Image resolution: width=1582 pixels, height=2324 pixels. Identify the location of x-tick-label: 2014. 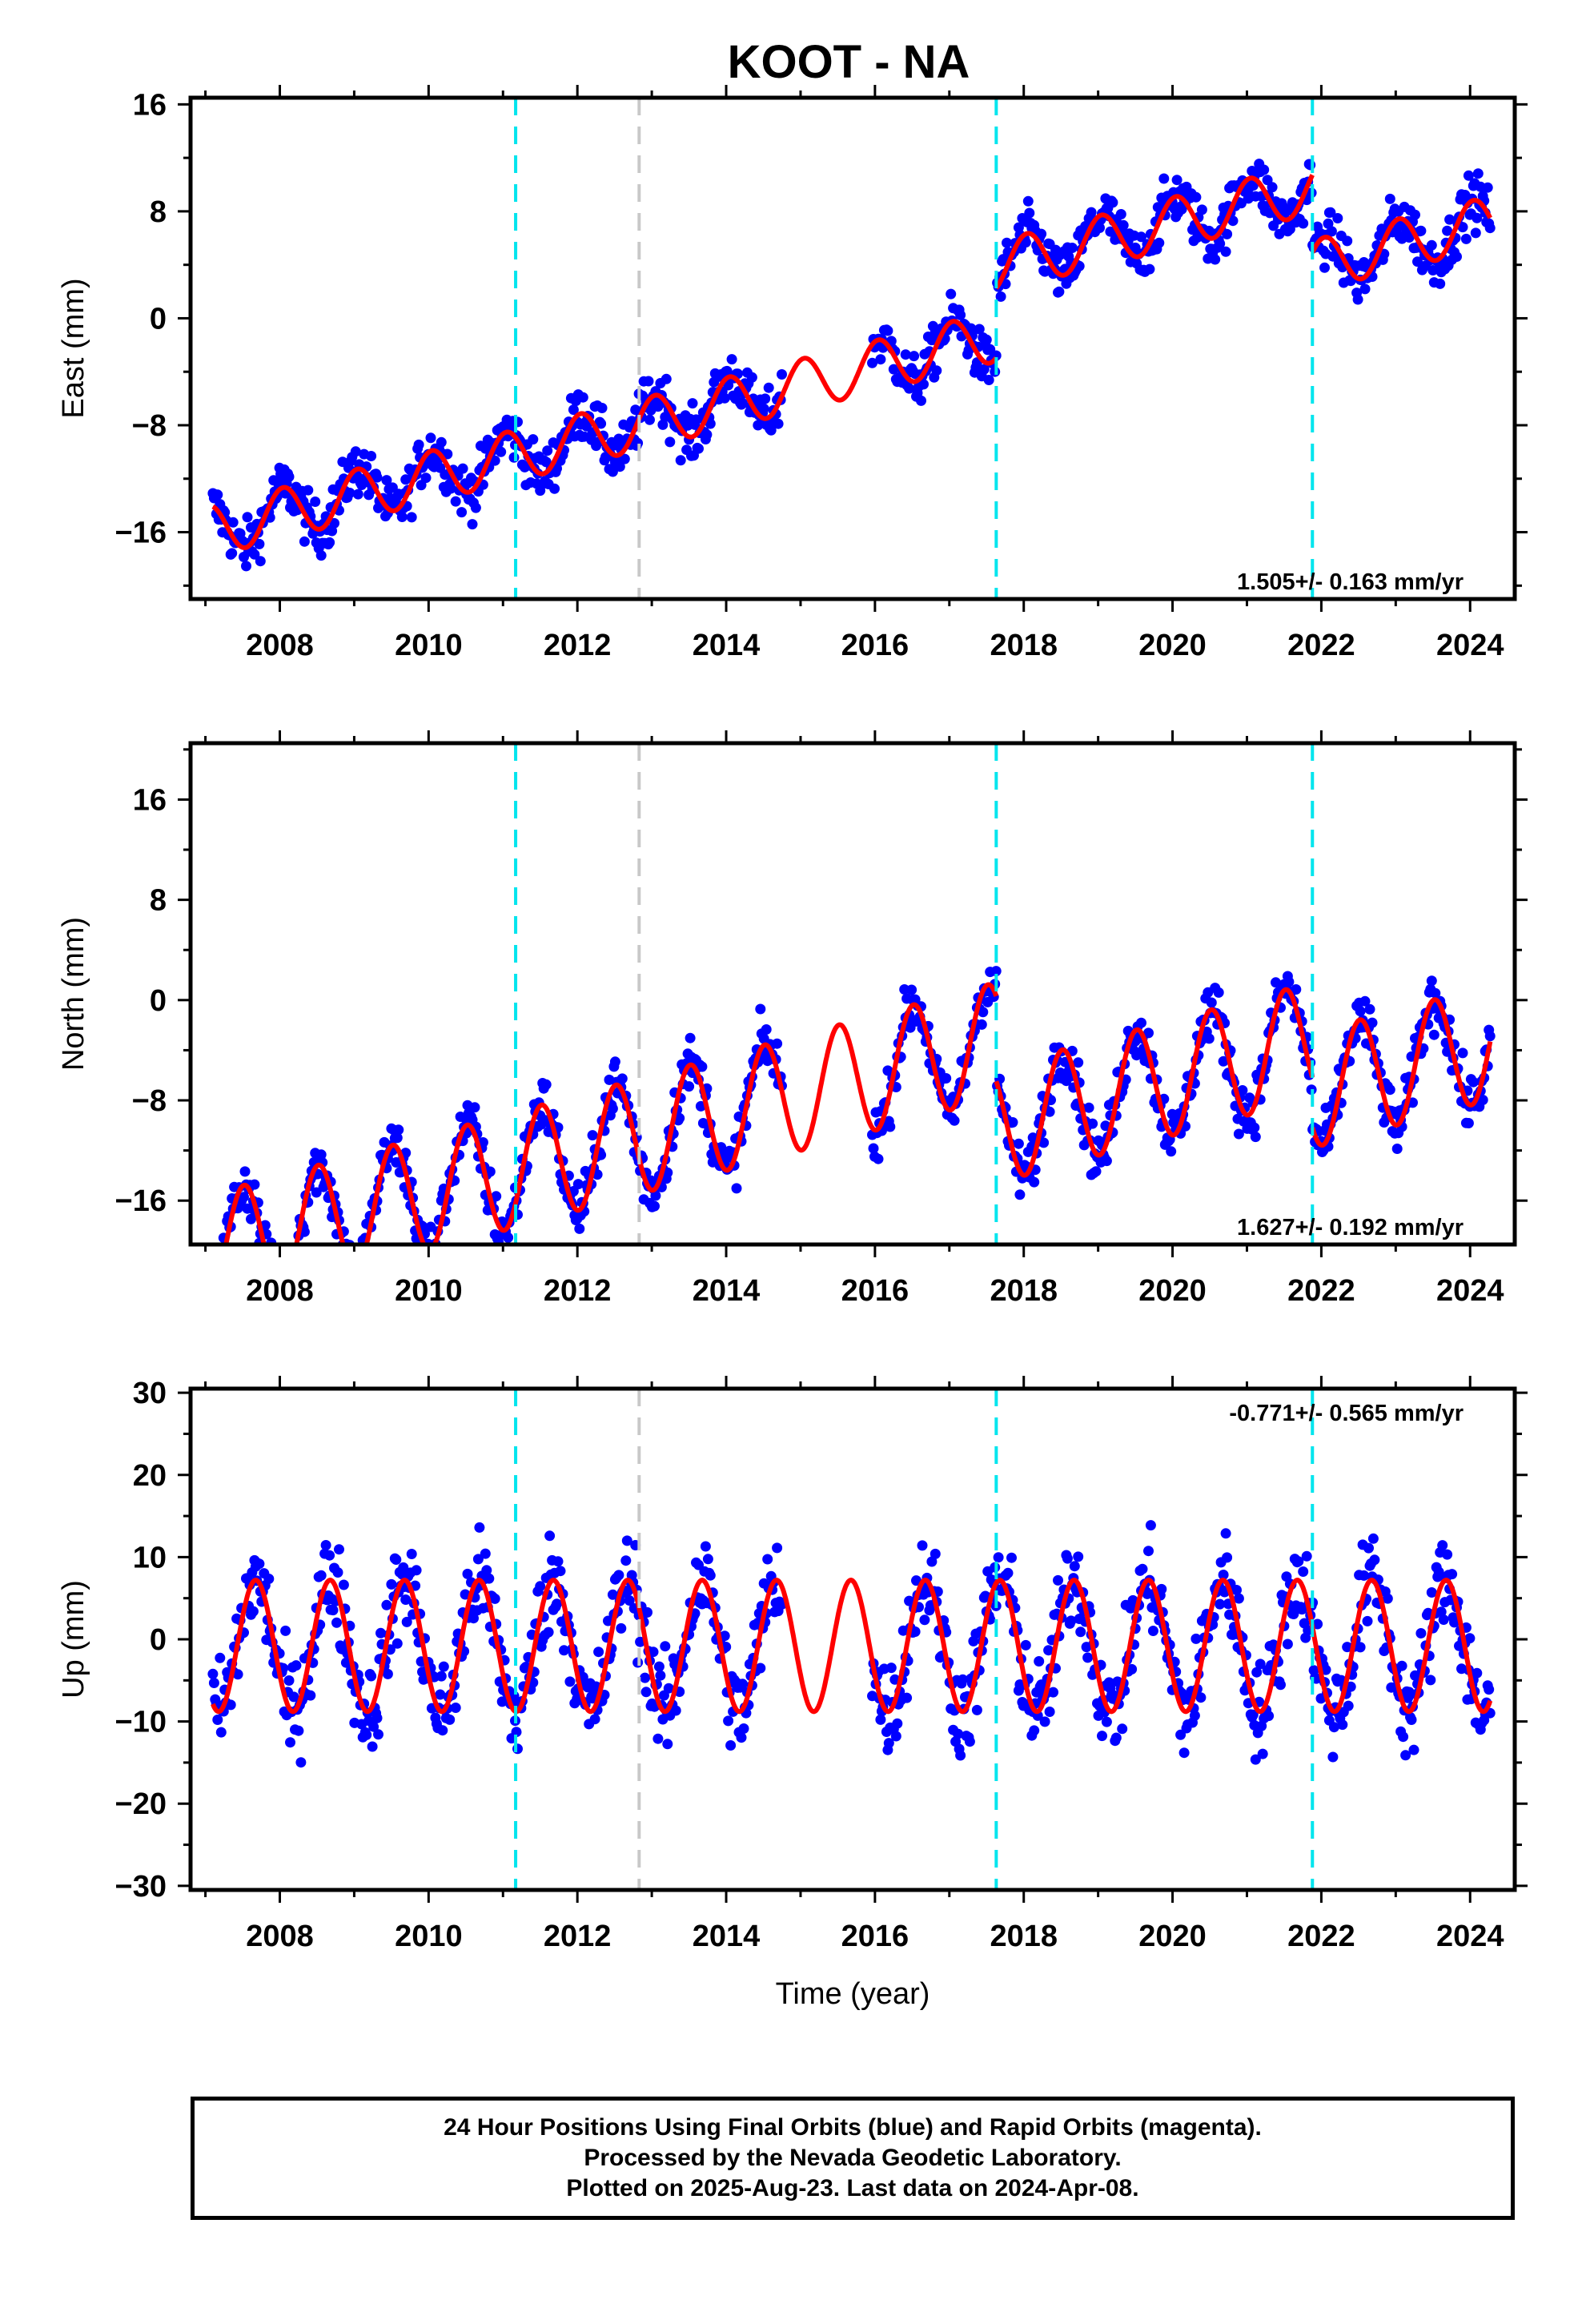
(727, 1291).